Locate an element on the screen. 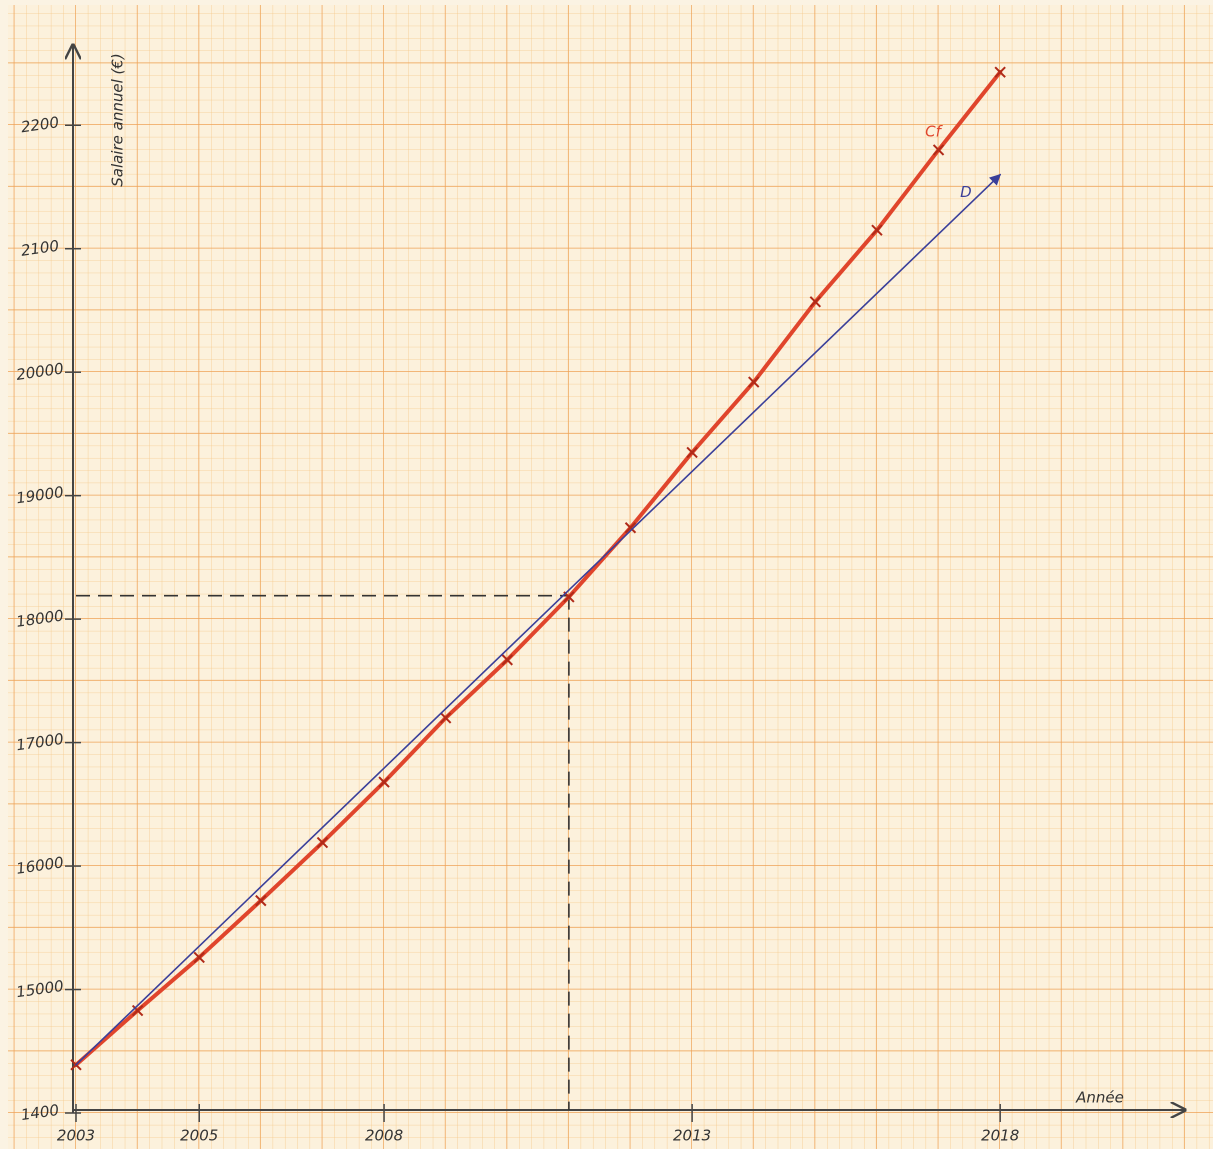 This screenshot has width=1213, height=1149. x-tick-label: 2008 is located at coordinates (384, 1136).